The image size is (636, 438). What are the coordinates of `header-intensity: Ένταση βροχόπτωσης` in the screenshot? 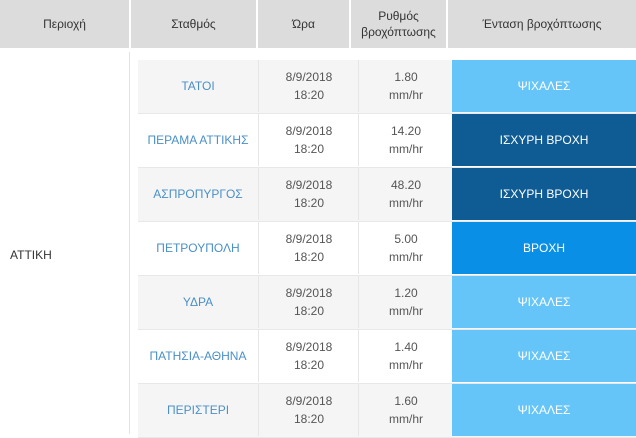 It's located at (542, 24).